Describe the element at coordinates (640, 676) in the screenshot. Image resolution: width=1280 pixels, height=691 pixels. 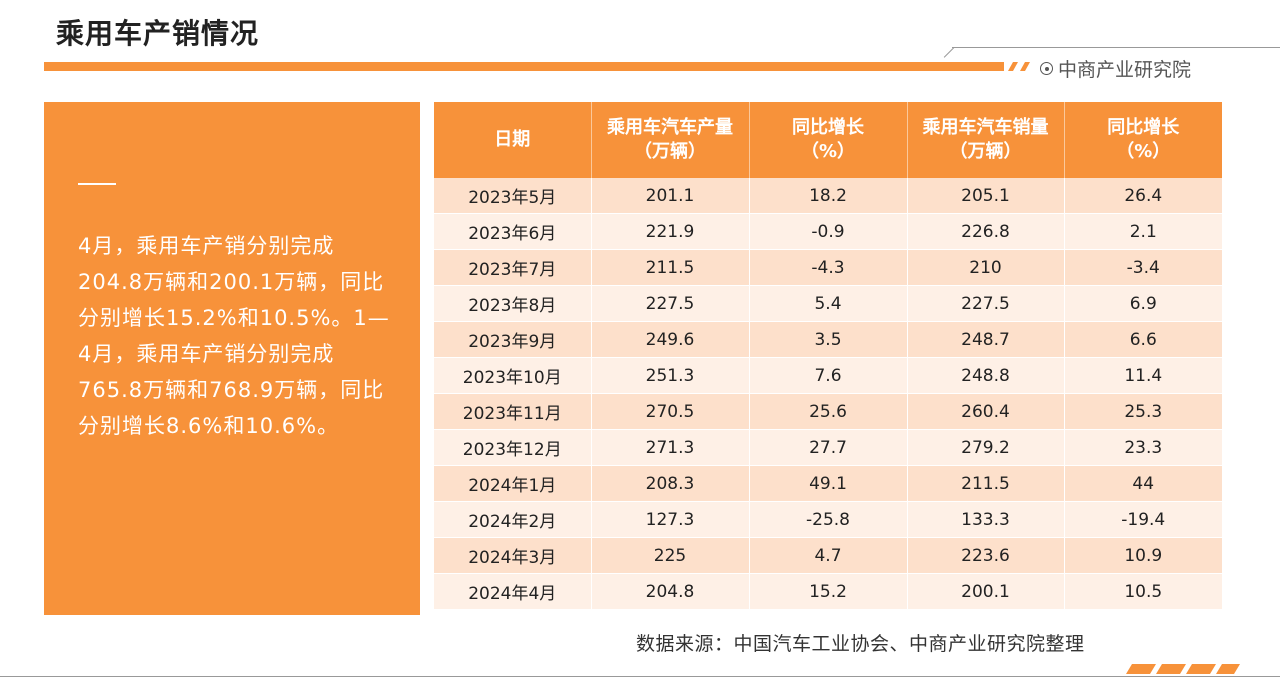
I see `bottom-divider` at that location.